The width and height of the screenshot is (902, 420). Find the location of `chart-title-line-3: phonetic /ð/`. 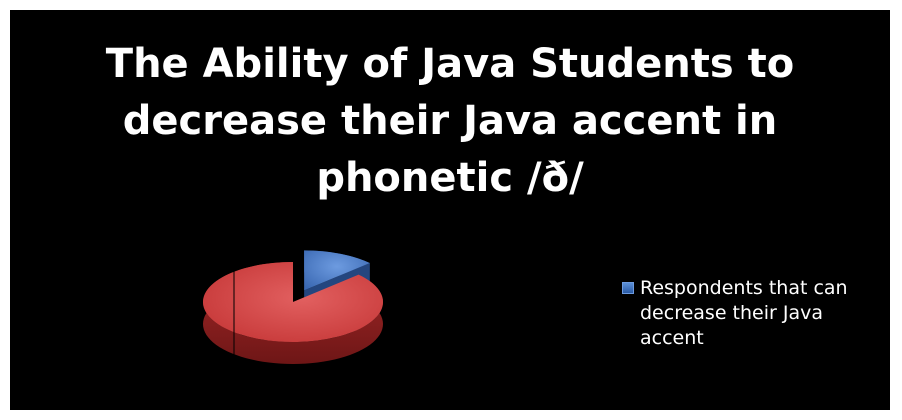

chart-title-line-3: phonetic /ð/ is located at coordinates (450, 178).